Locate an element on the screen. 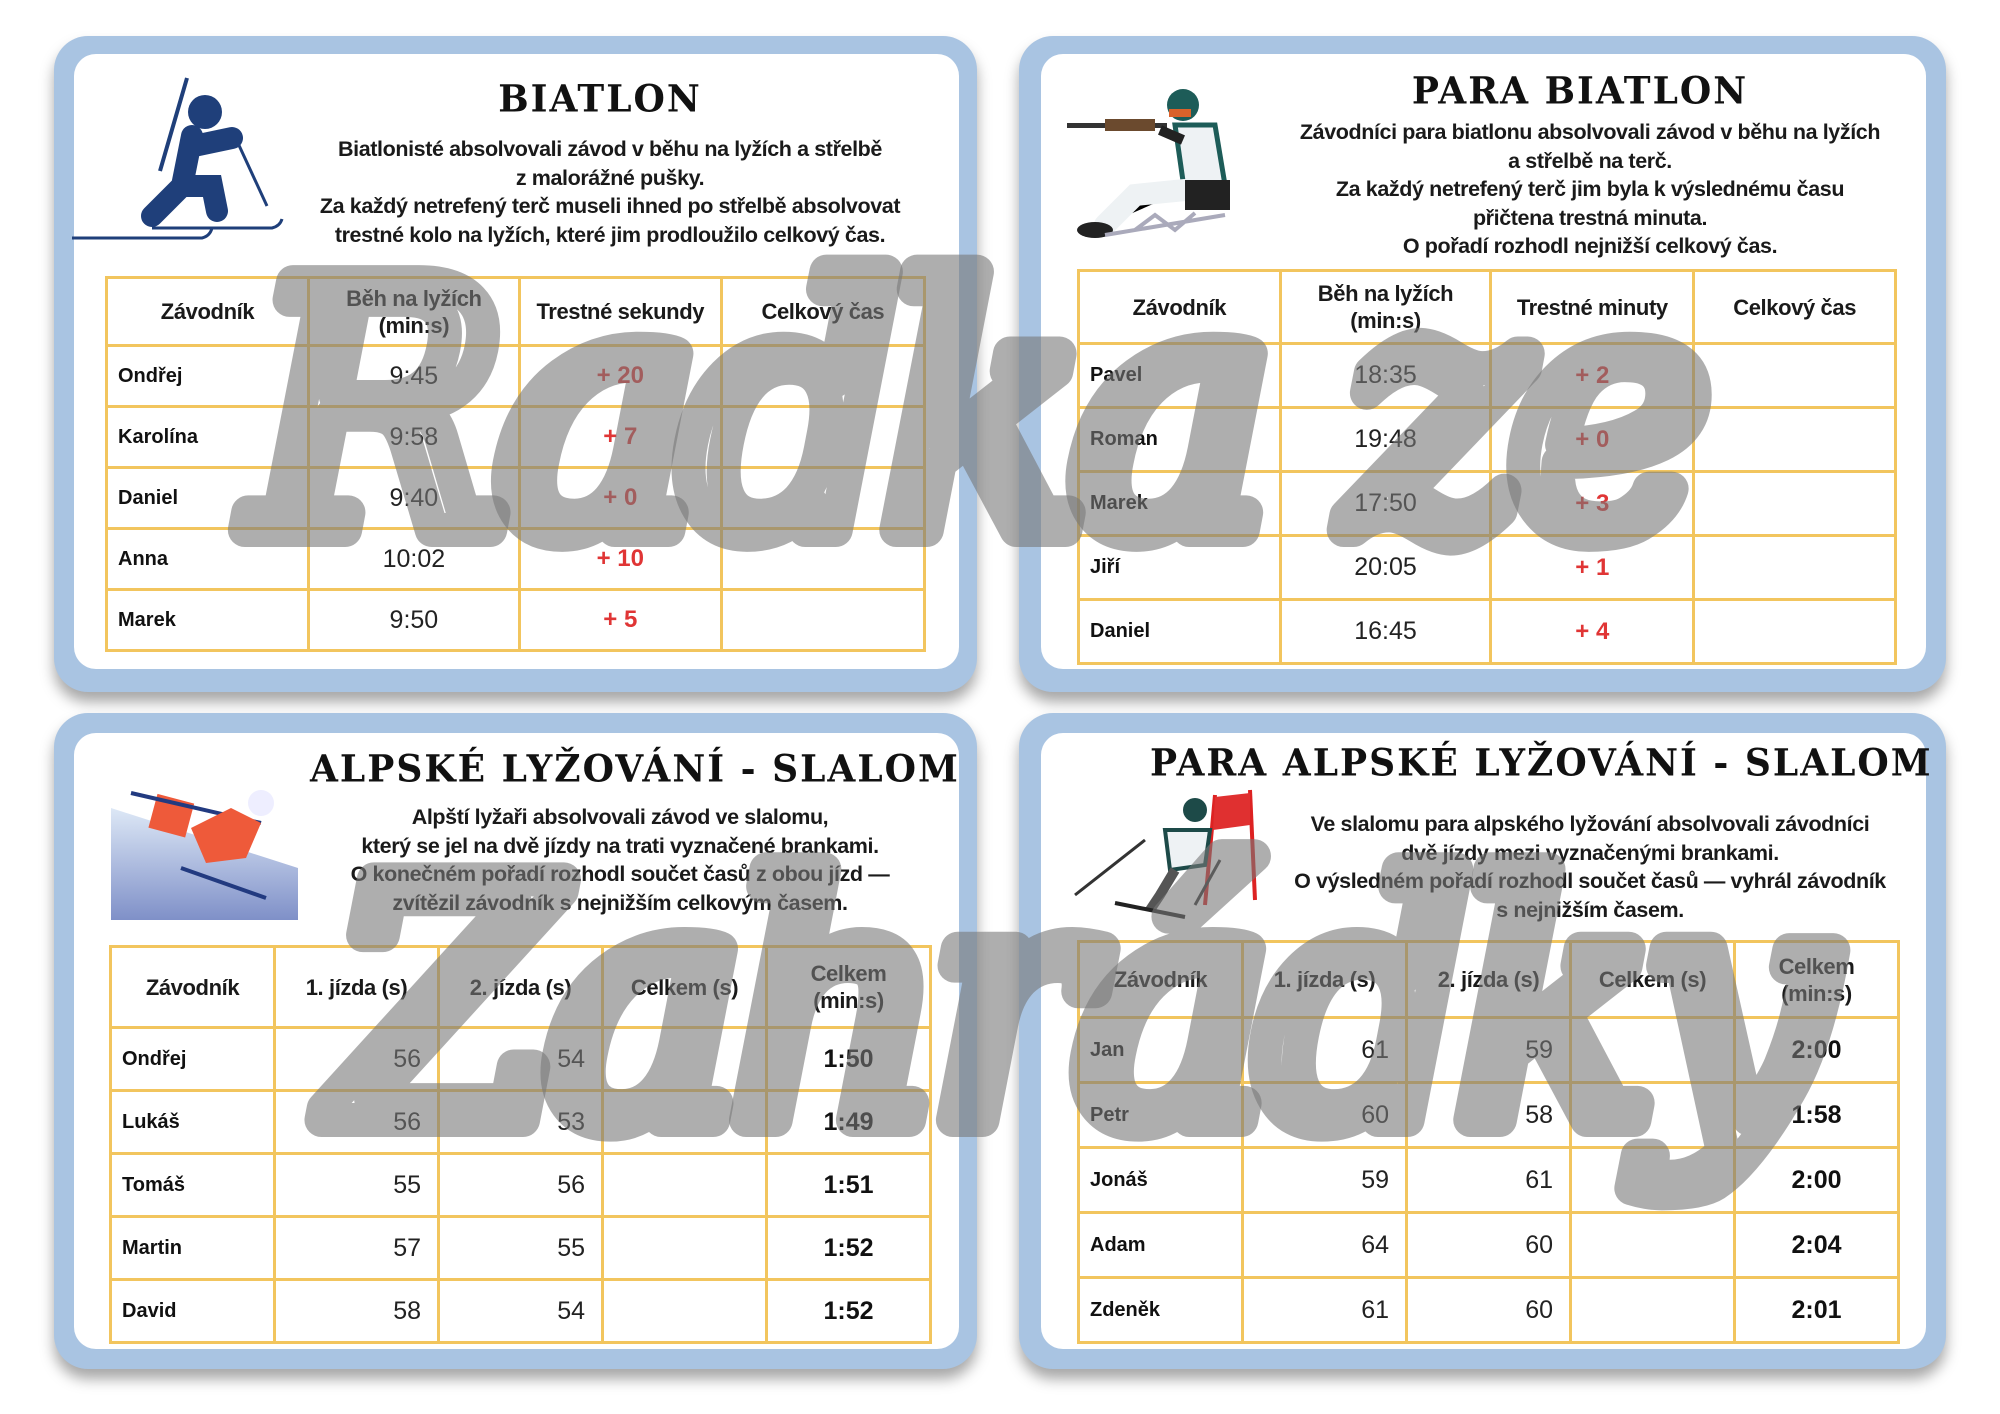  value-cell: + 3 is located at coordinates (1592, 503).